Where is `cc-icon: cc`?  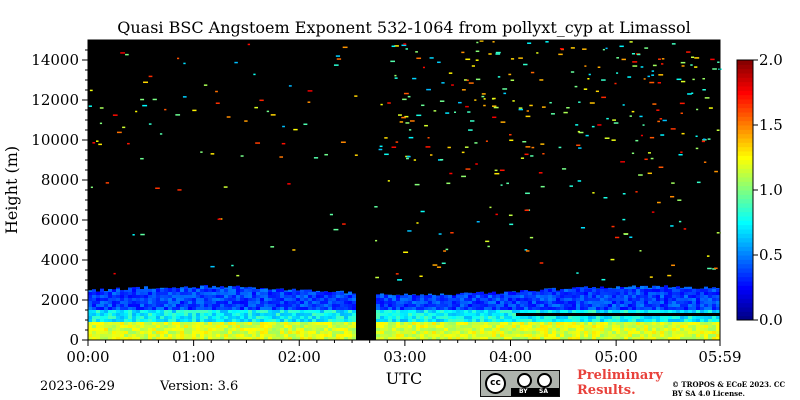
cc-icon: cc is located at coordinates (495, 383).